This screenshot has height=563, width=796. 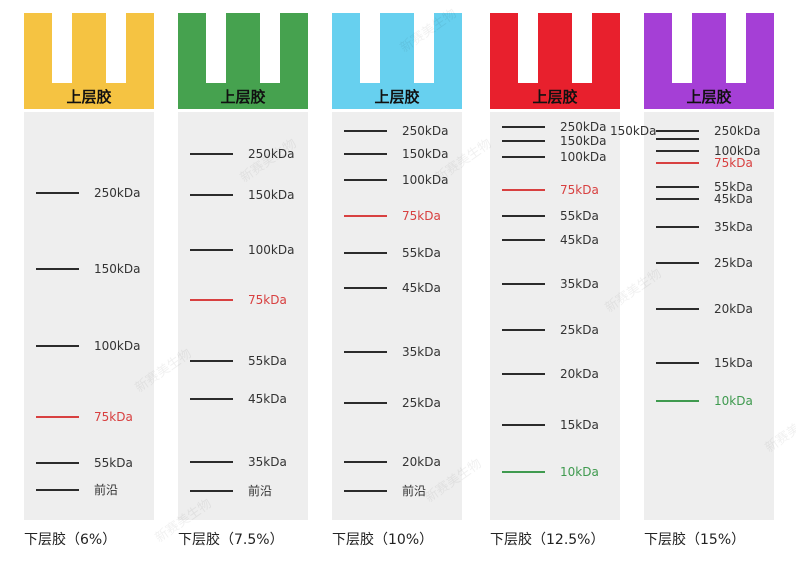 I want to click on separating-gel-percentage-label: 下层胶（12.5%）, so click(x=547, y=540).